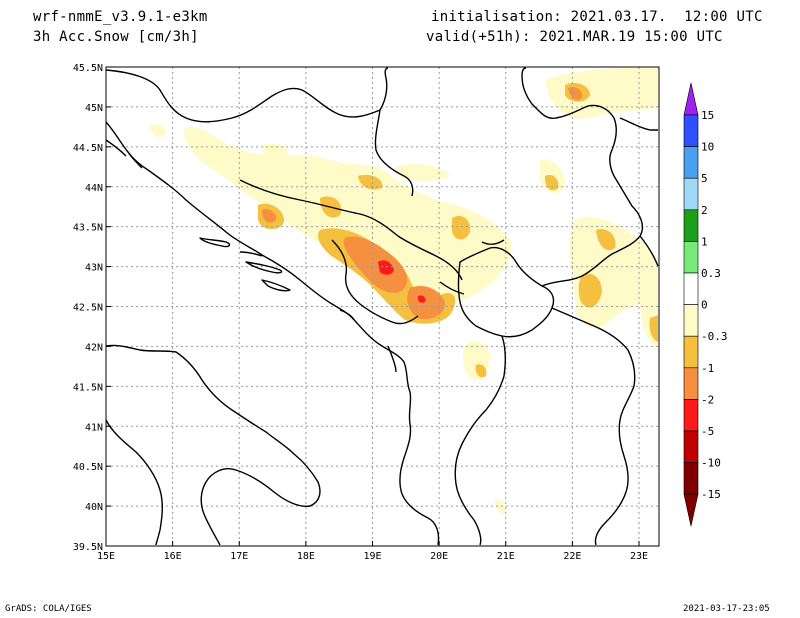 Image resolution: width=800 pixels, height=618 pixels. Describe the element at coordinates (88, 308) in the screenshot. I see `lat-tick-label: 42.5N` at that location.